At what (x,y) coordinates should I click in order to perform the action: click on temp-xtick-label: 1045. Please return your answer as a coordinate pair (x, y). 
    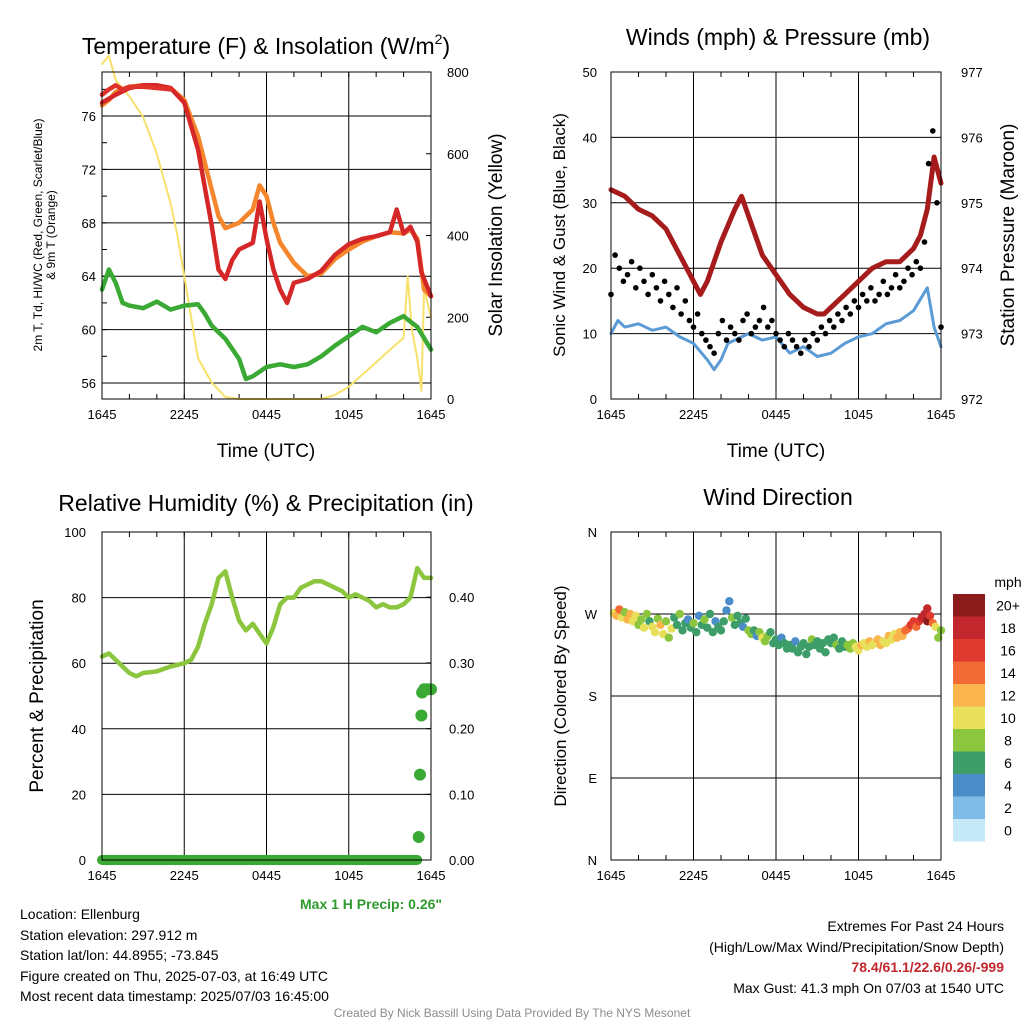
    Looking at the image, I should click on (348, 414).